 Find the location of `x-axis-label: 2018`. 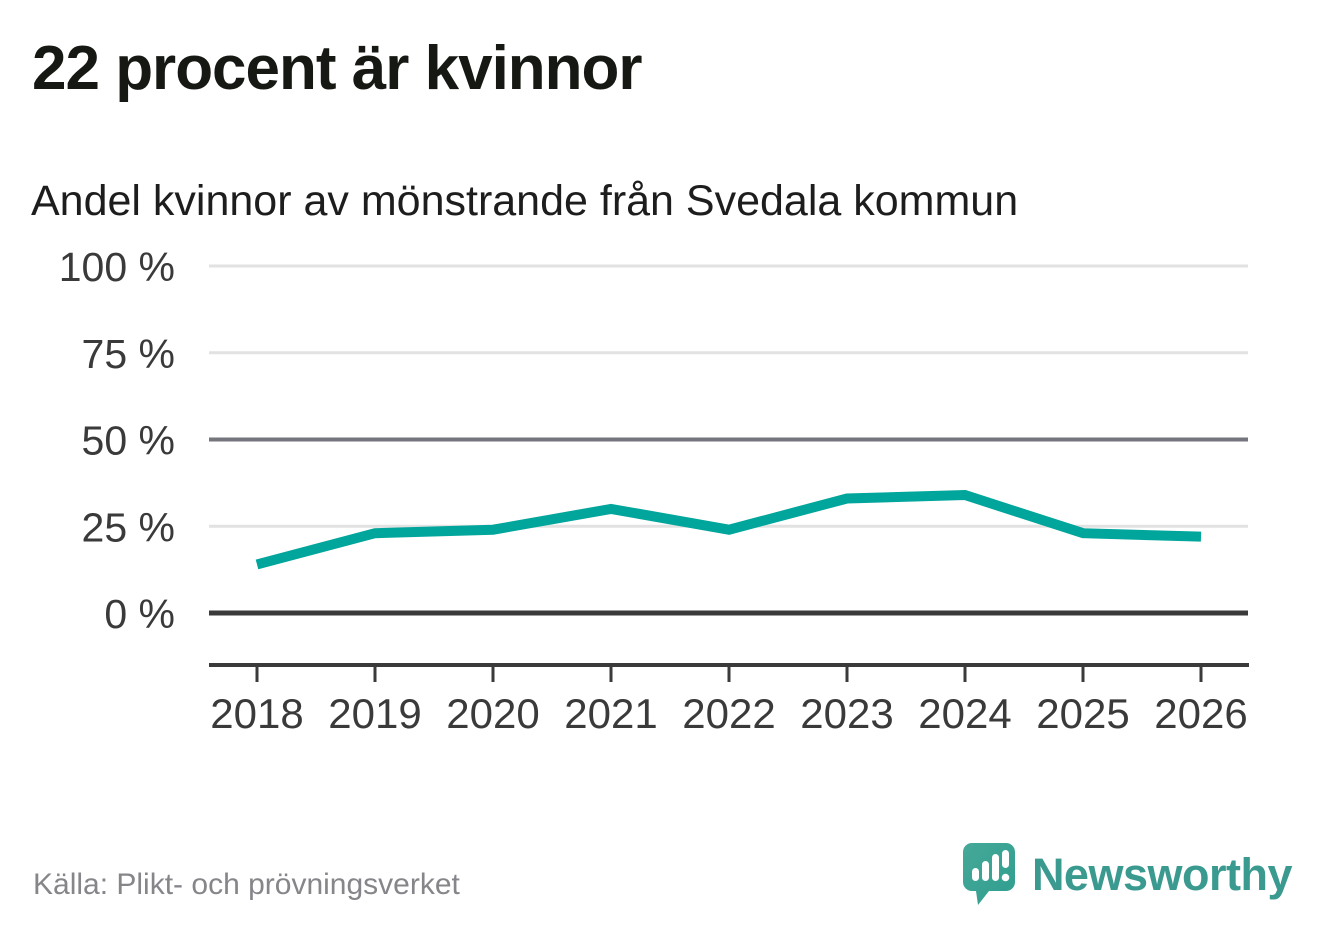

x-axis-label: 2018 is located at coordinates (256, 713).